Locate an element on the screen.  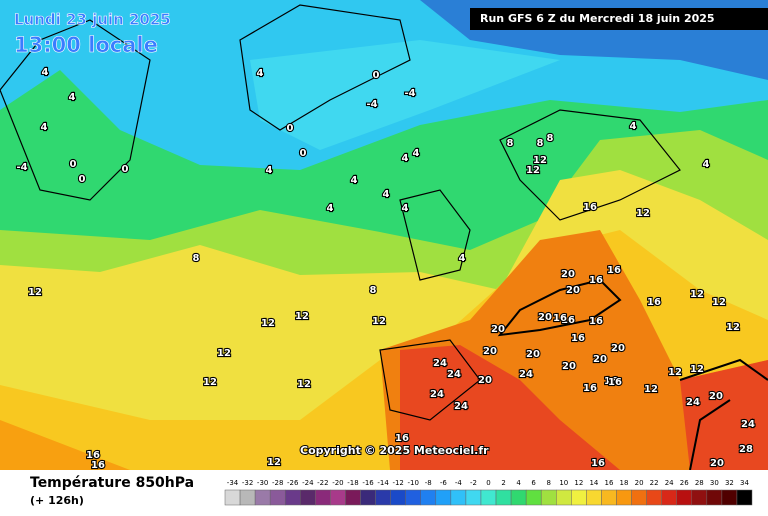
legend-tick-label: -32 is located at coordinates (247, 483).